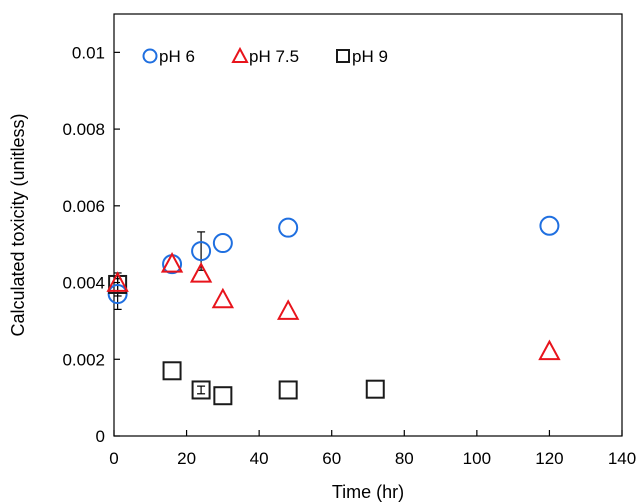 Image resolution: width=641 pixels, height=503 pixels. What do you see at coordinates (622, 458) in the screenshot?
I see `x-tick-label-7: 140` at bounding box center [622, 458].